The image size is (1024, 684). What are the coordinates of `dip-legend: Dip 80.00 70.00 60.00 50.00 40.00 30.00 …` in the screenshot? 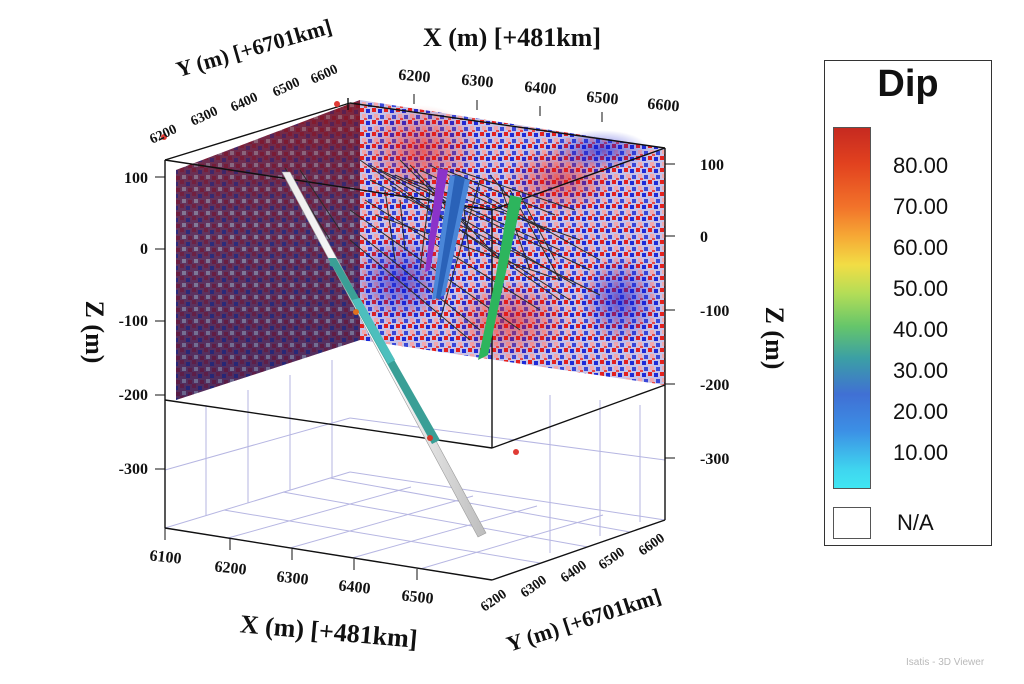 It's located at (908, 303).